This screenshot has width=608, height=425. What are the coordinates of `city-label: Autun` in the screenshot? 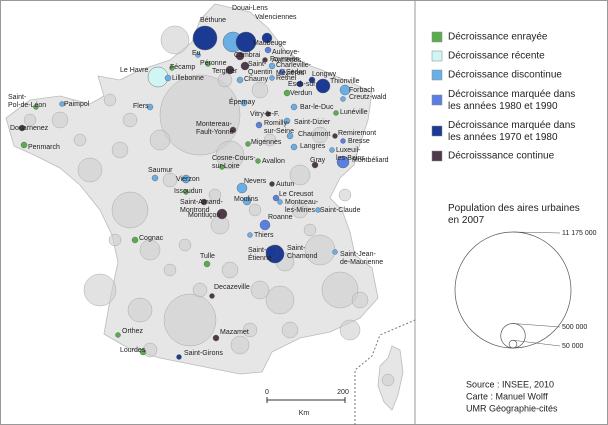 It's located at (285, 184).